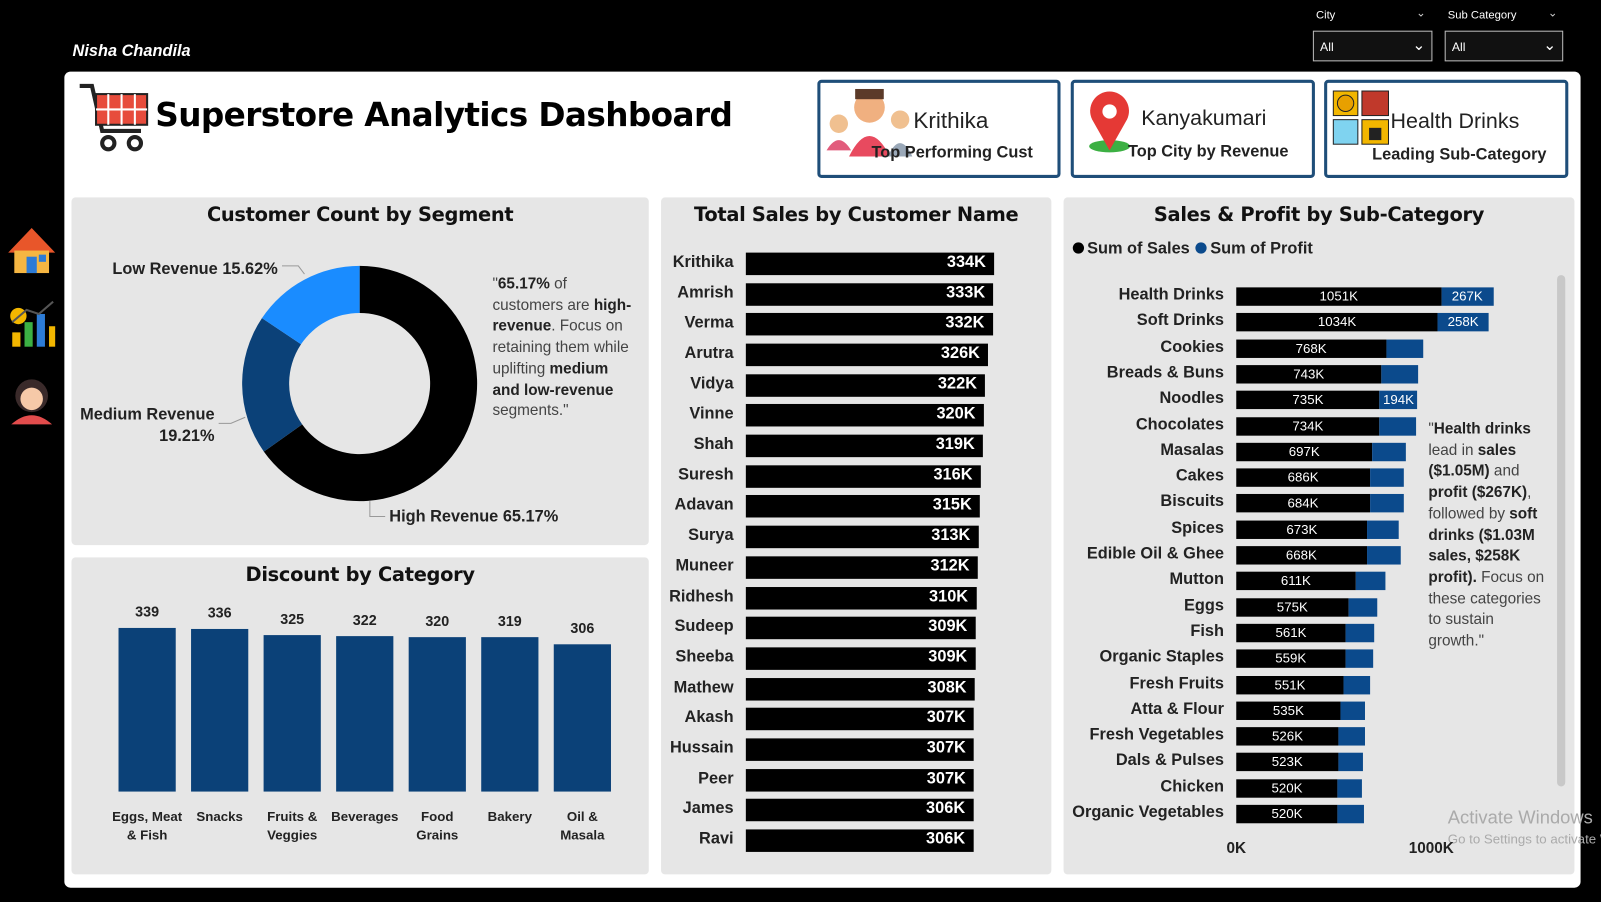  Describe the element at coordinates (1287, 788) in the screenshot. I see `data-label: 520K` at that location.